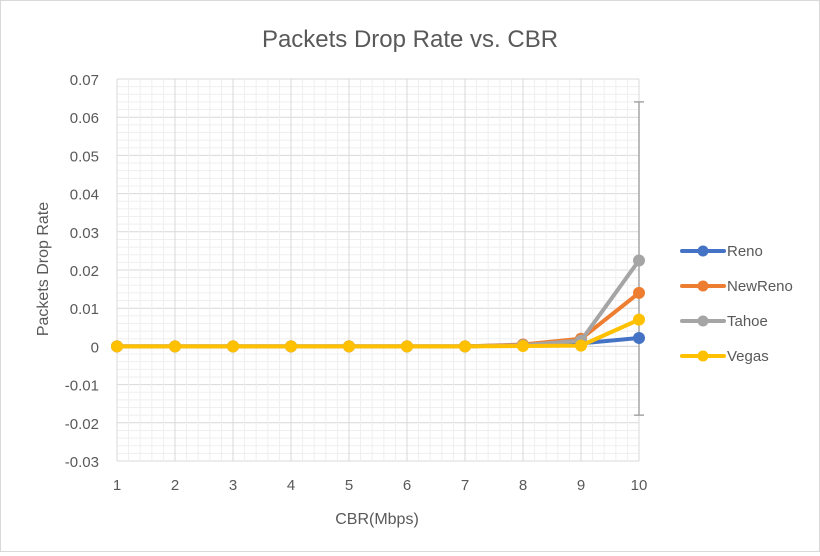 Image resolution: width=820 pixels, height=556 pixels. Describe the element at coordinates (84, 156) in the screenshot. I see `y-tick-label: 0.05` at that location.